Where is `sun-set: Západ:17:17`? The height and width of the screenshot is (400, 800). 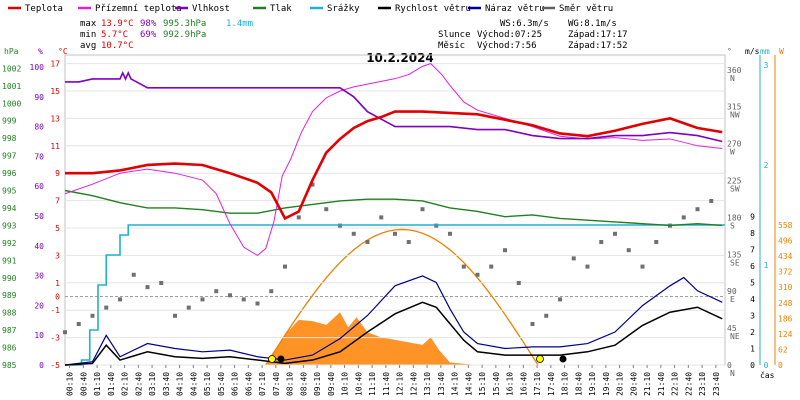
sun-set: Západ:17:17 is located at coordinates (598, 35).